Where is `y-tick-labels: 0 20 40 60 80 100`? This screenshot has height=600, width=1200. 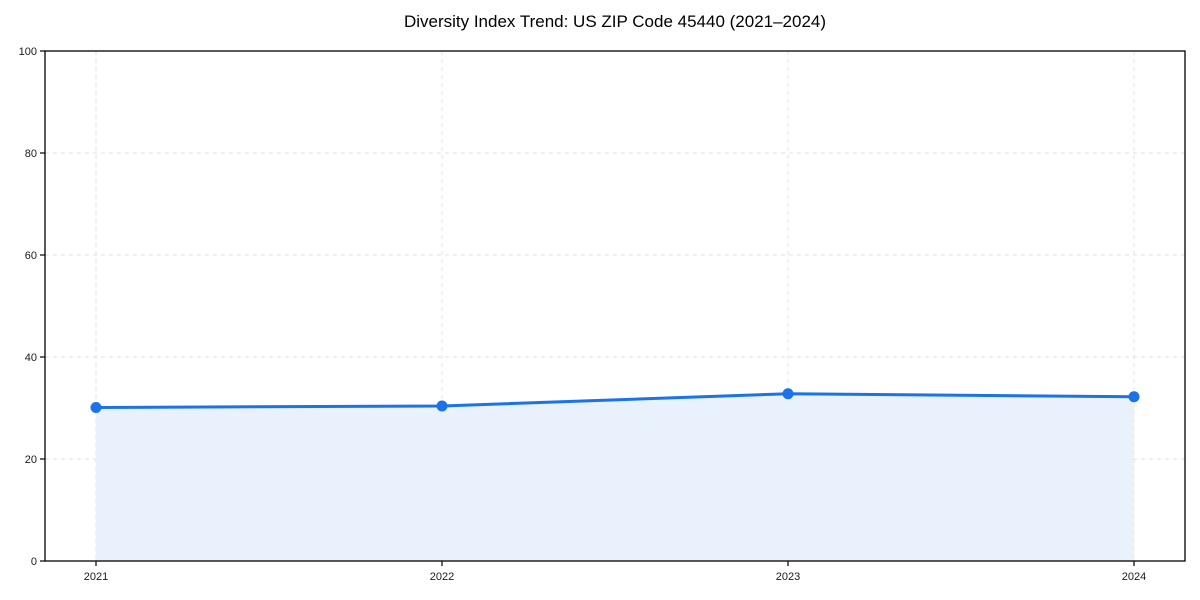 y-tick-labels: 0 20 40 60 80 100 is located at coordinates (28, 307).